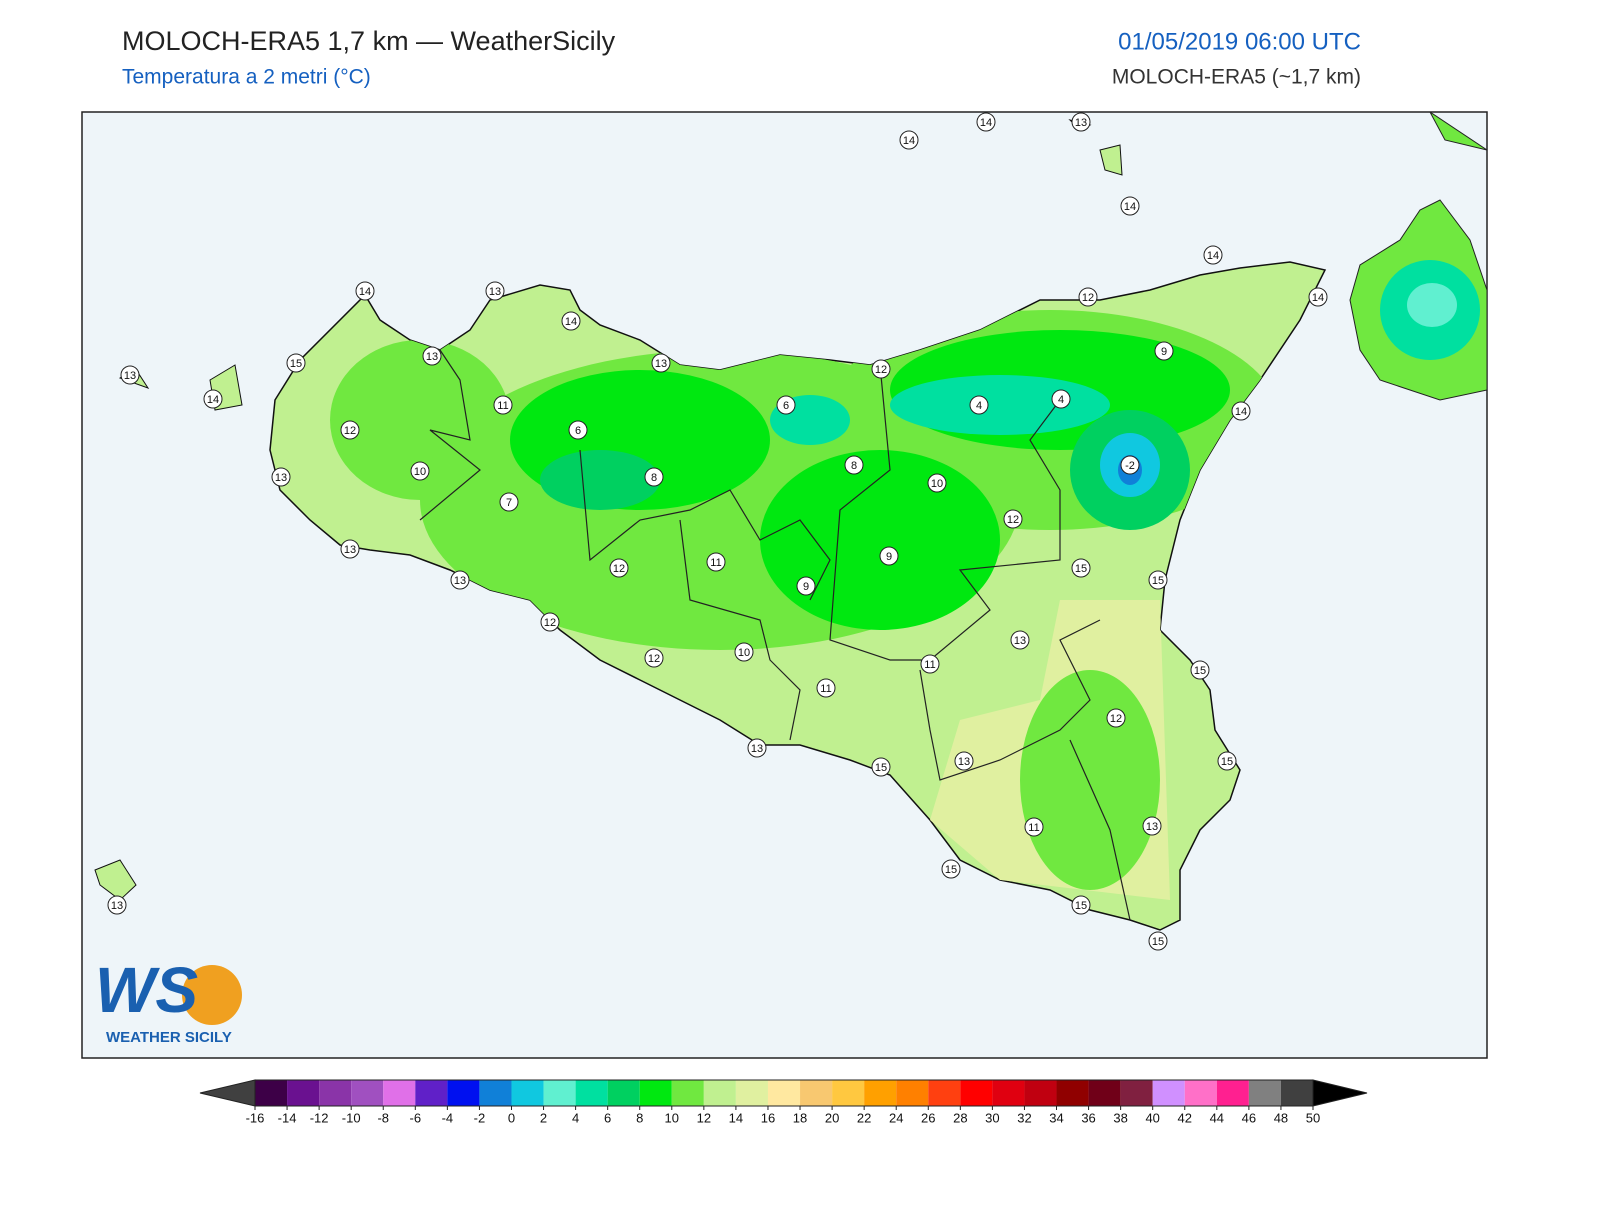 The image size is (1600, 1205). I want to click on colorbar-tick-label: 6, so click(607, 1117).